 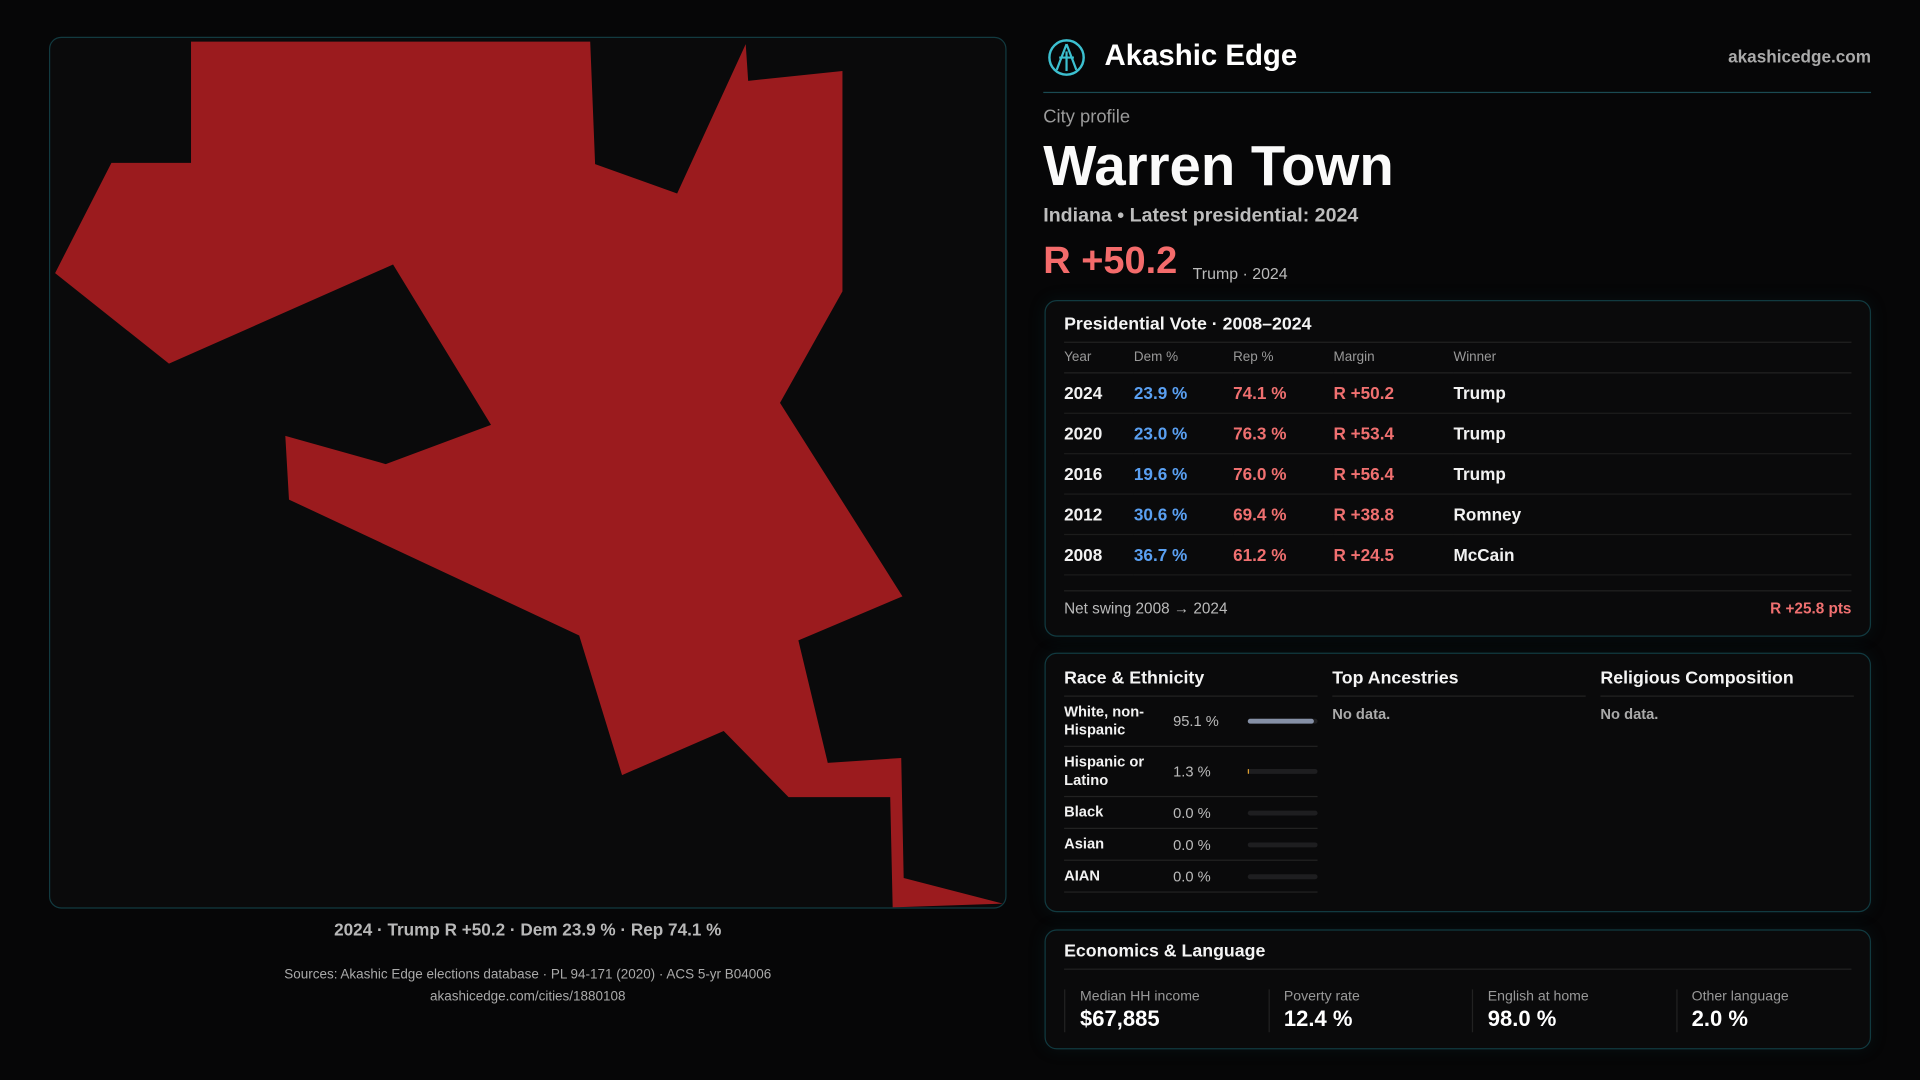 What do you see at coordinates (1084, 812) in the screenshot?
I see `race-label: Black` at bounding box center [1084, 812].